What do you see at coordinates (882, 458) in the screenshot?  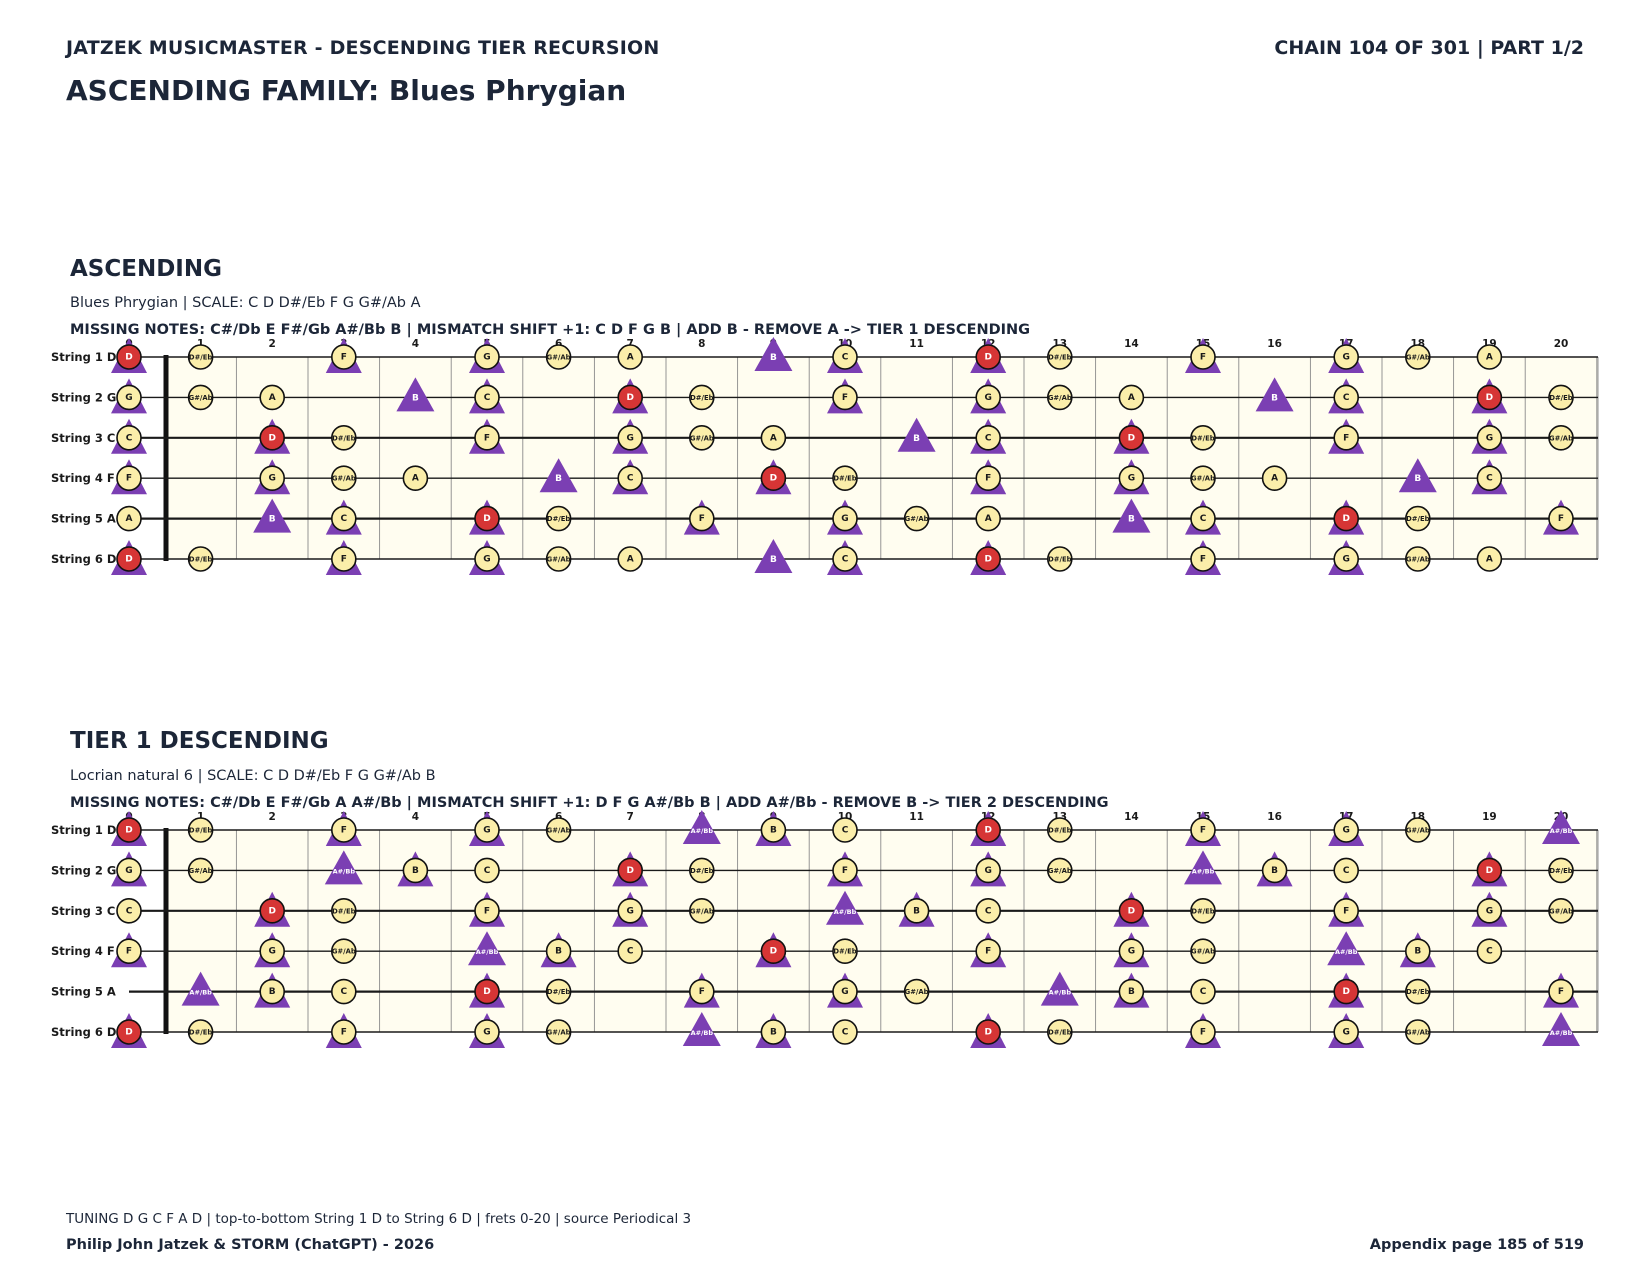 I see `board-background` at bounding box center [882, 458].